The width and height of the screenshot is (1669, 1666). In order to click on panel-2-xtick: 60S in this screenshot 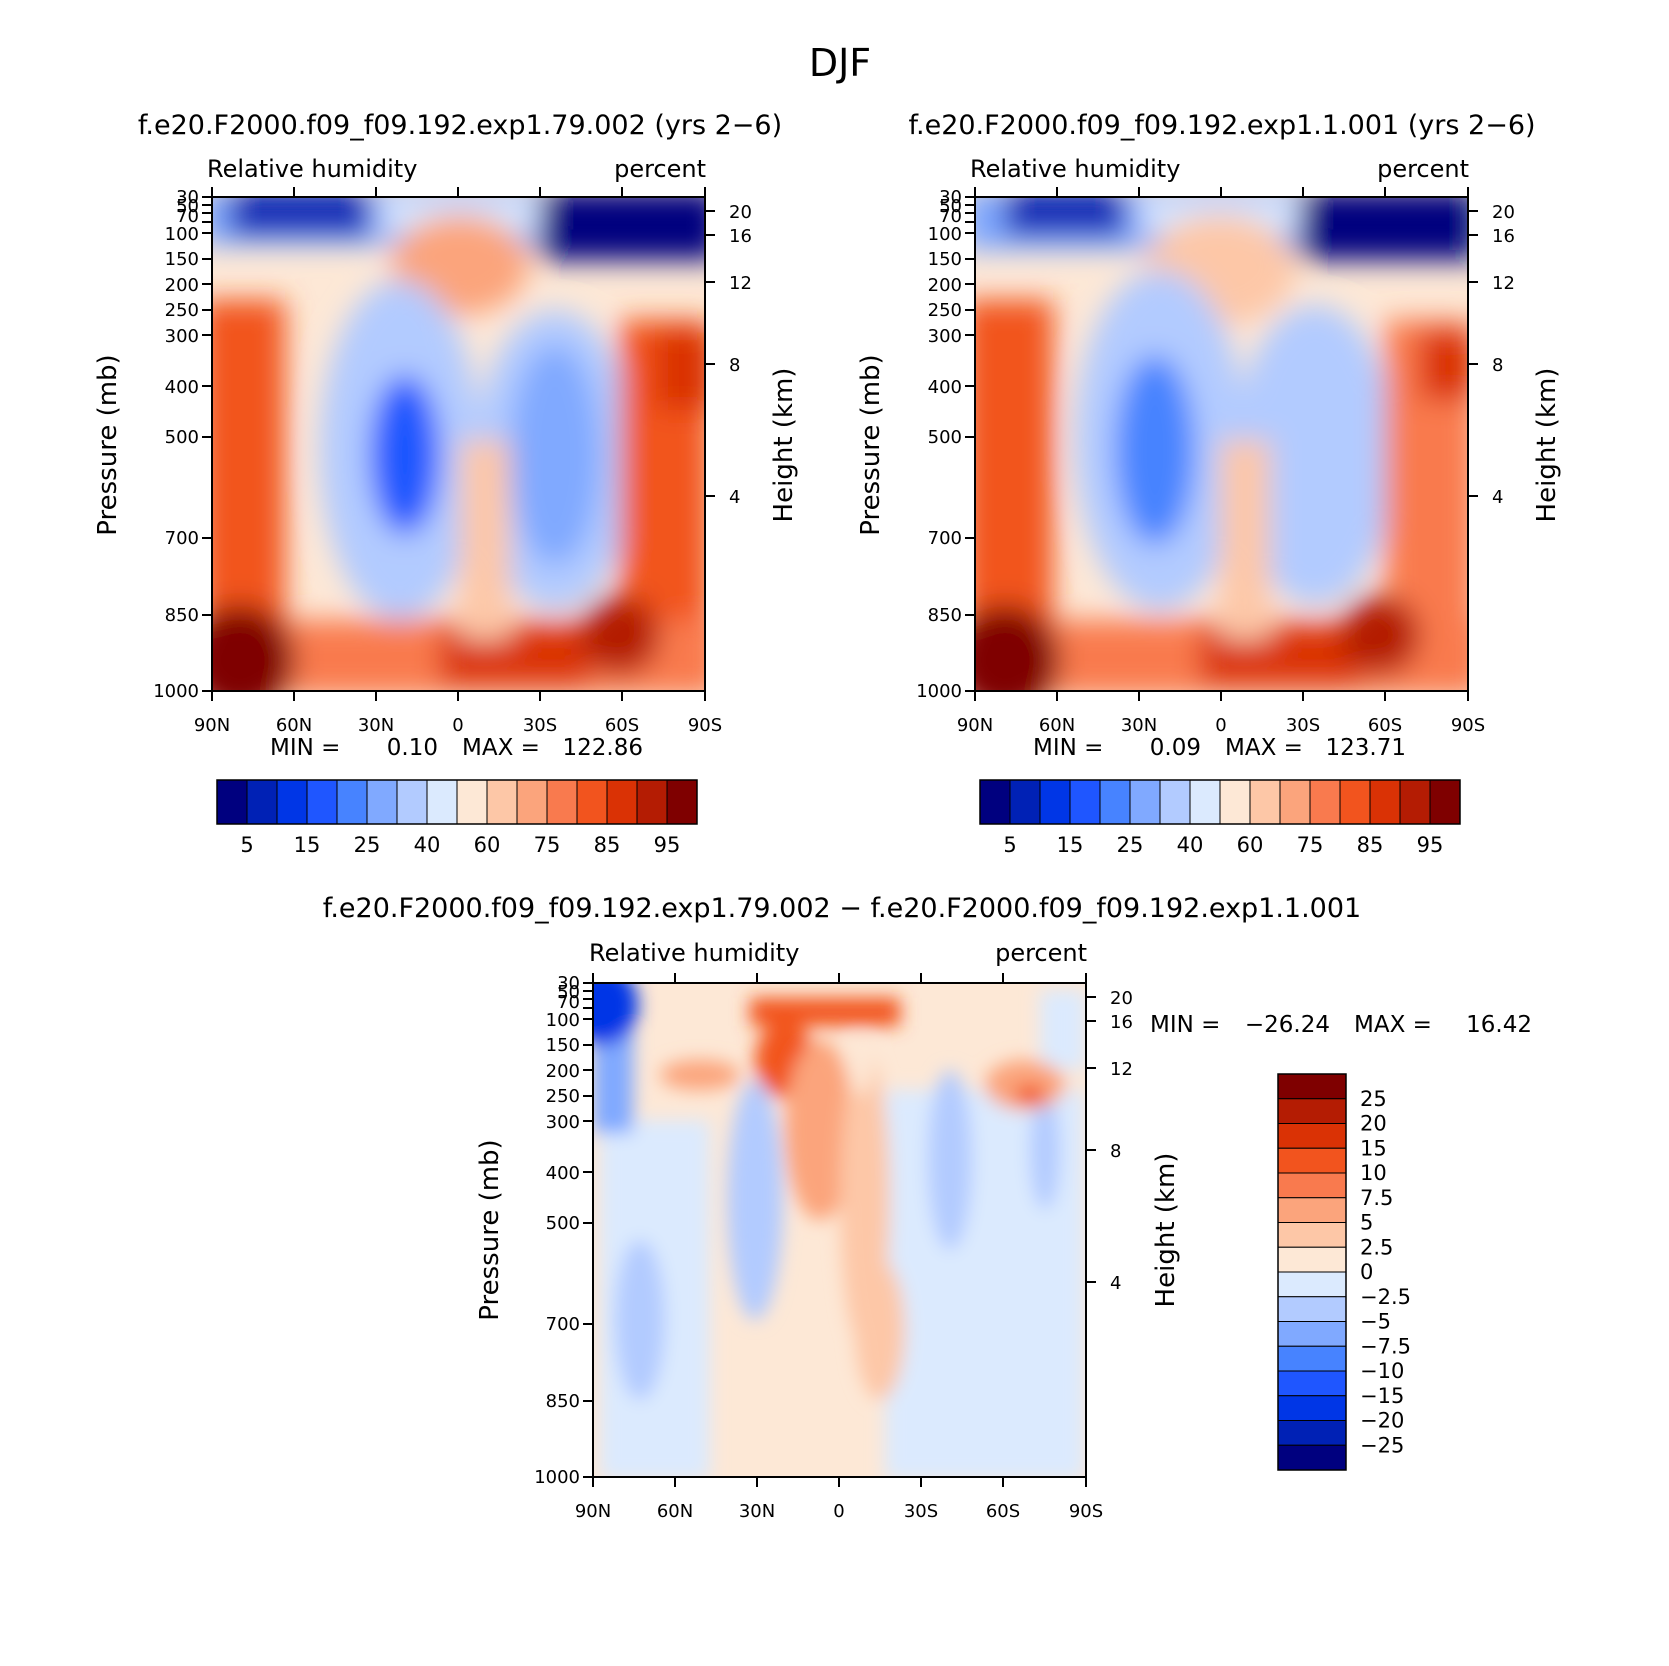, I will do `click(1385, 725)`.